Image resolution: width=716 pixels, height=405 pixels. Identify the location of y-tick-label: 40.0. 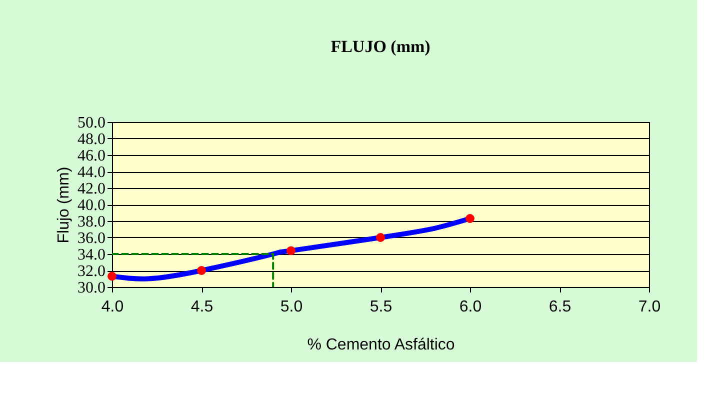
(92, 205).